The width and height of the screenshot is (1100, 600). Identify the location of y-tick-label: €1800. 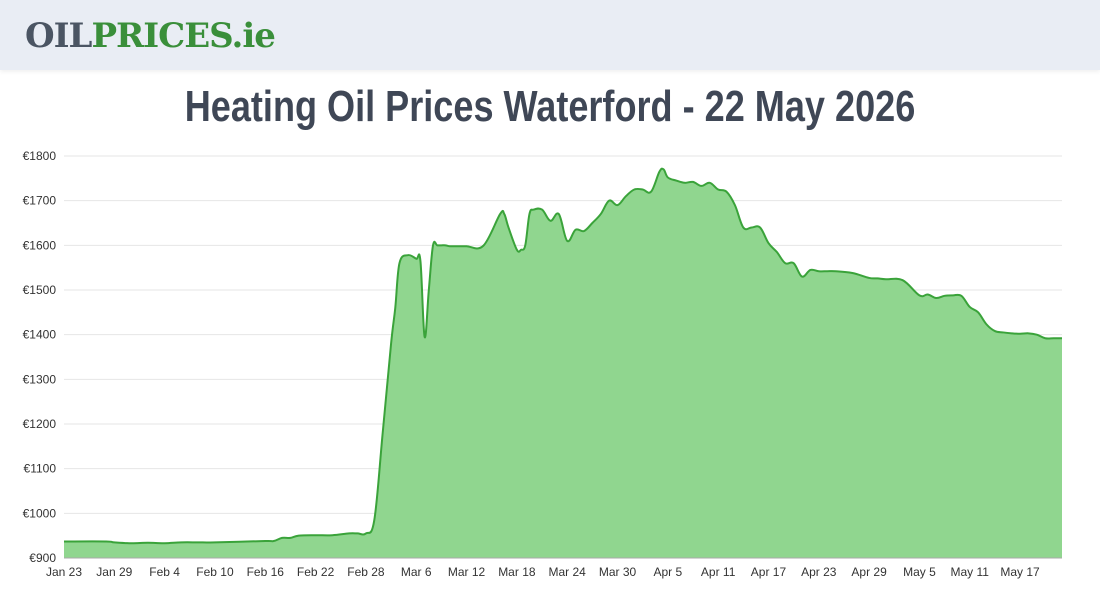
(40, 156).